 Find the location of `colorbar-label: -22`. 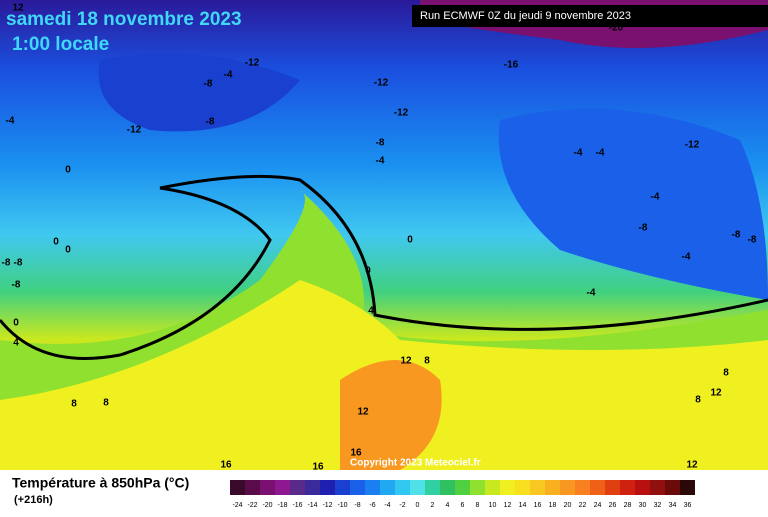

colorbar-label: -22 is located at coordinates (252, 505).